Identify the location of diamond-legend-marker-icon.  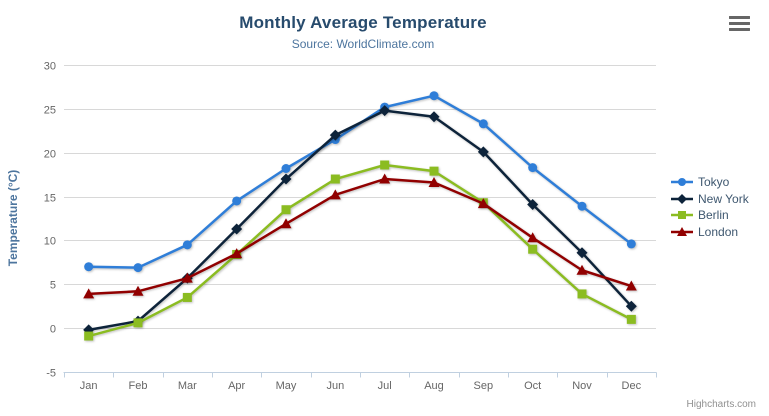
(682, 198).